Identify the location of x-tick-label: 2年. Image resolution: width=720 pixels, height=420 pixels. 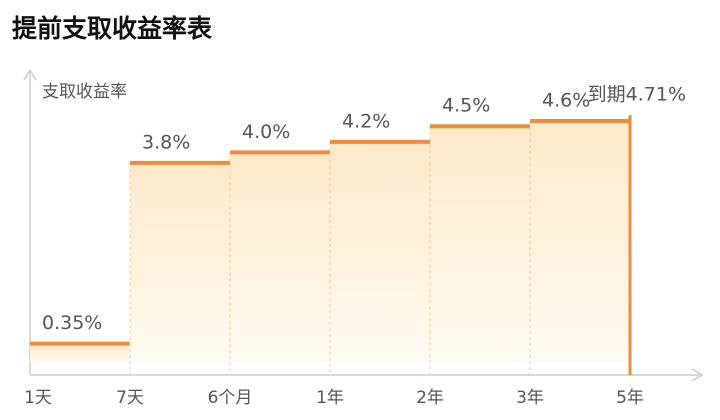
(430, 398).